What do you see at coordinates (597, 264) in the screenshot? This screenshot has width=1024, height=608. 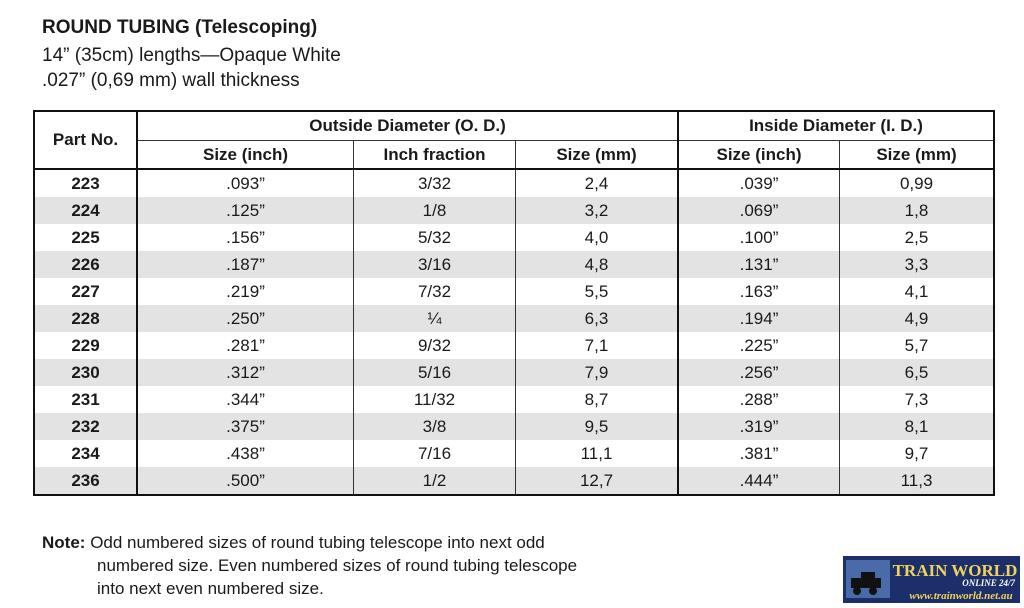 I see `cell: 4,8` at bounding box center [597, 264].